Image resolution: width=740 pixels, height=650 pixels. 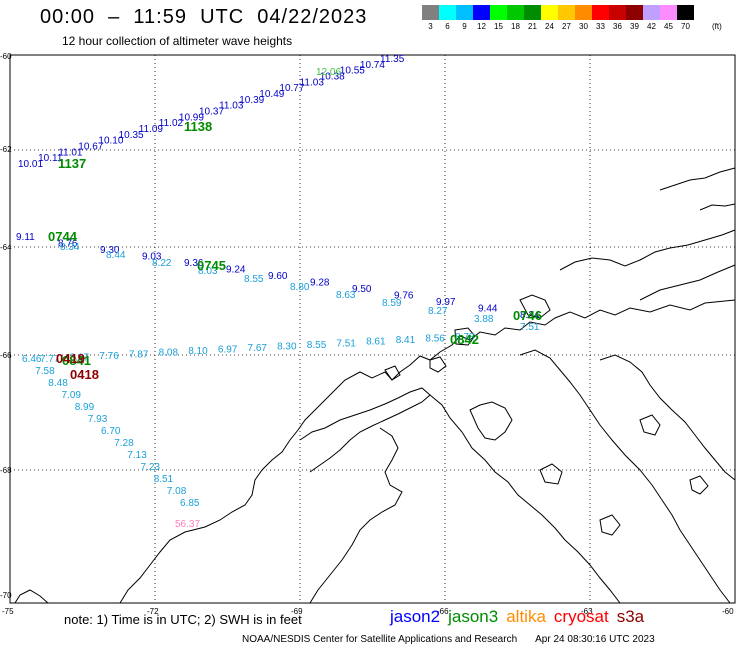 What do you see at coordinates (254, 279) in the screenshot?
I see `wave-height-value: 8.55` at bounding box center [254, 279].